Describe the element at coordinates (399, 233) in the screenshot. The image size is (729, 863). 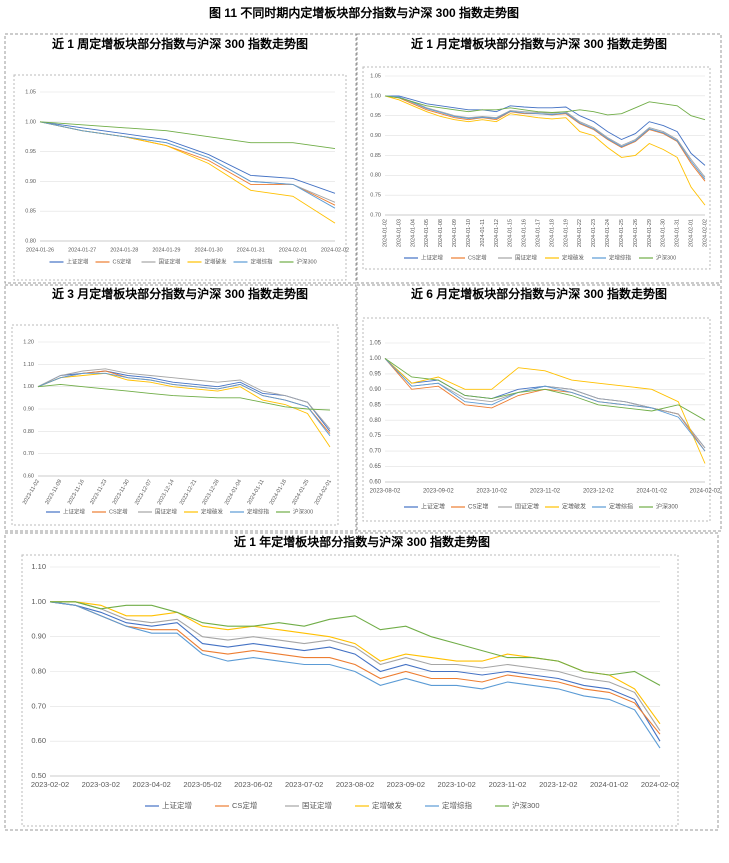
I see `x-tick-label: 2024-01-03` at that location.